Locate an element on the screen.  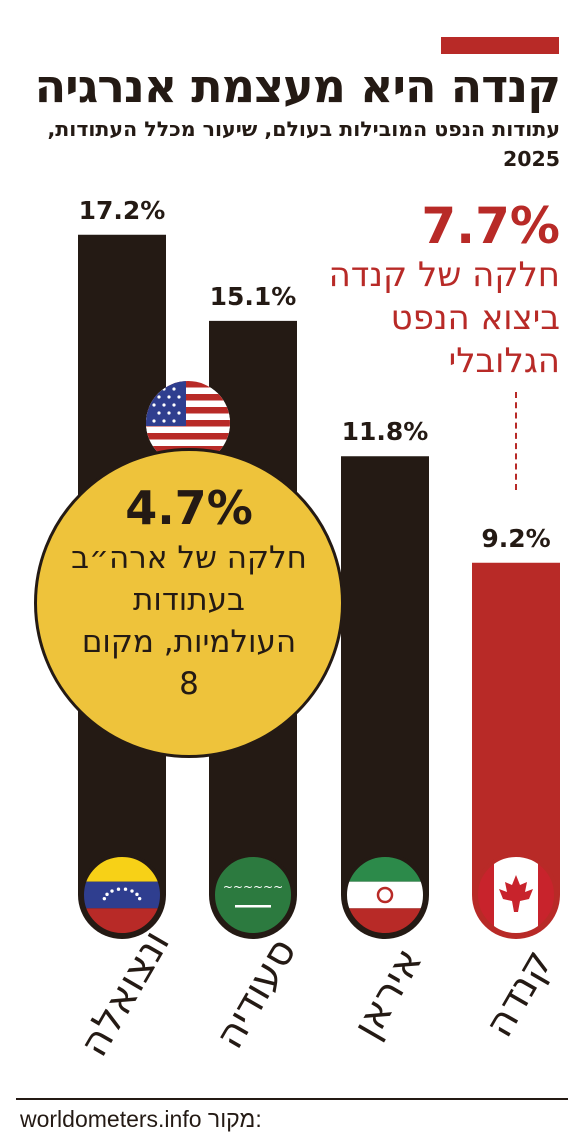
canada-callout-text: חלקה של קנדה ביצוא הנפט הגלובלי is located at coordinates (444, 318).